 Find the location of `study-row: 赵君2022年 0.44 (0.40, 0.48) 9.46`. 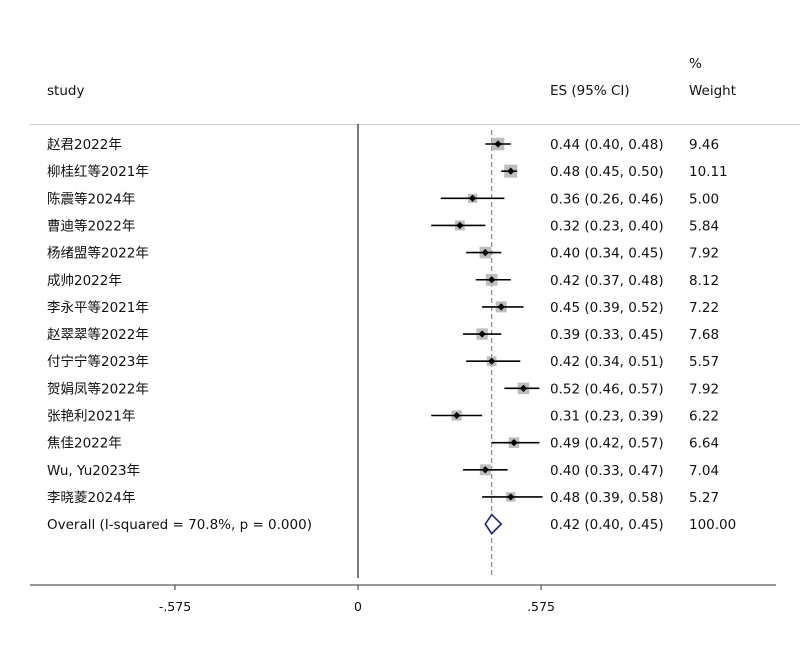

study-row: 赵君2022年 0.44 (0.40, 0.48) 9.46 is located at coordinates (383, 145).